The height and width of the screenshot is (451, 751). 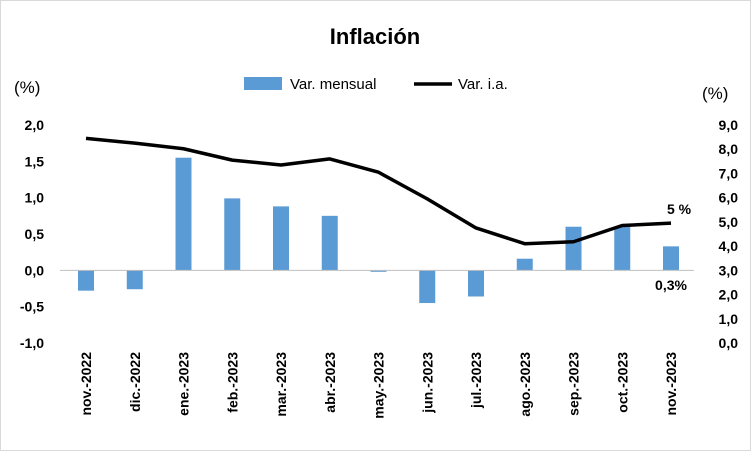 What do you see at coordinates (35, 198) in the screenshot?
I see `left-tick-label: 1,0` at bounding box center [35, 198].